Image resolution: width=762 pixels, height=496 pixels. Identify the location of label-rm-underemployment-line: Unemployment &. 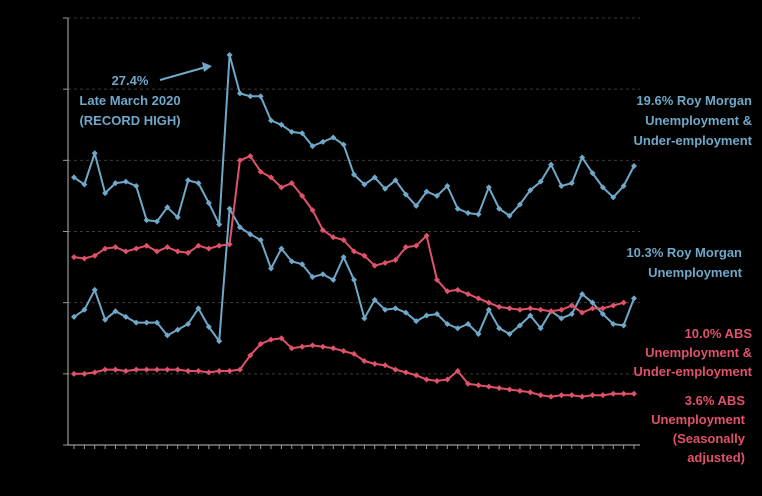
(698, 120).